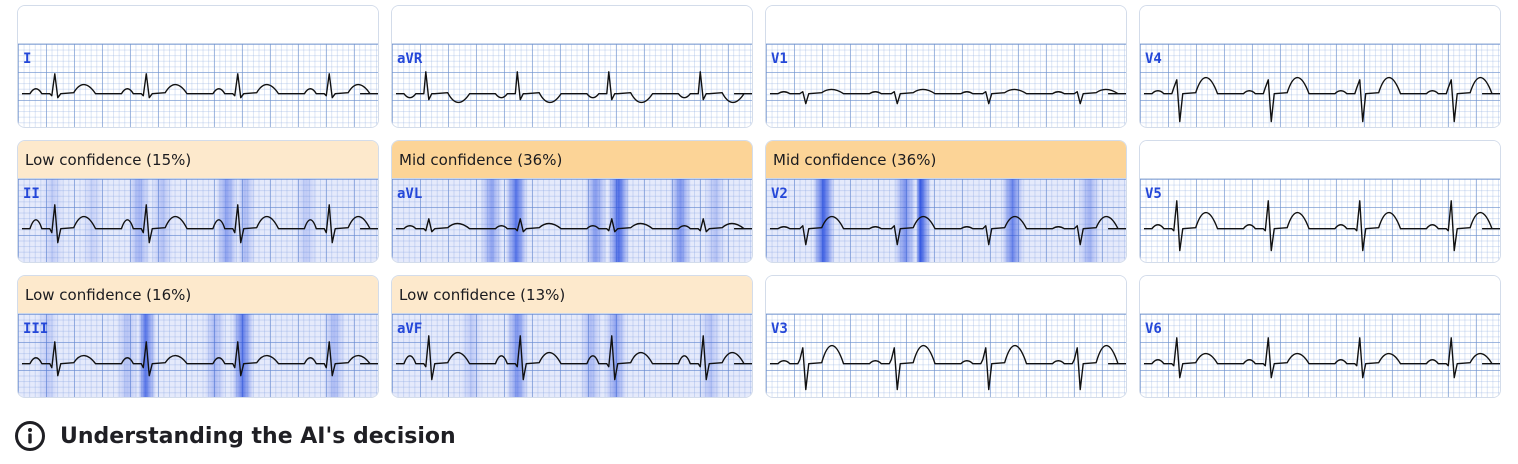  Describe the element at coordinates (410, 59) in the screenshot. I see `lead-label: aVR` at that location.